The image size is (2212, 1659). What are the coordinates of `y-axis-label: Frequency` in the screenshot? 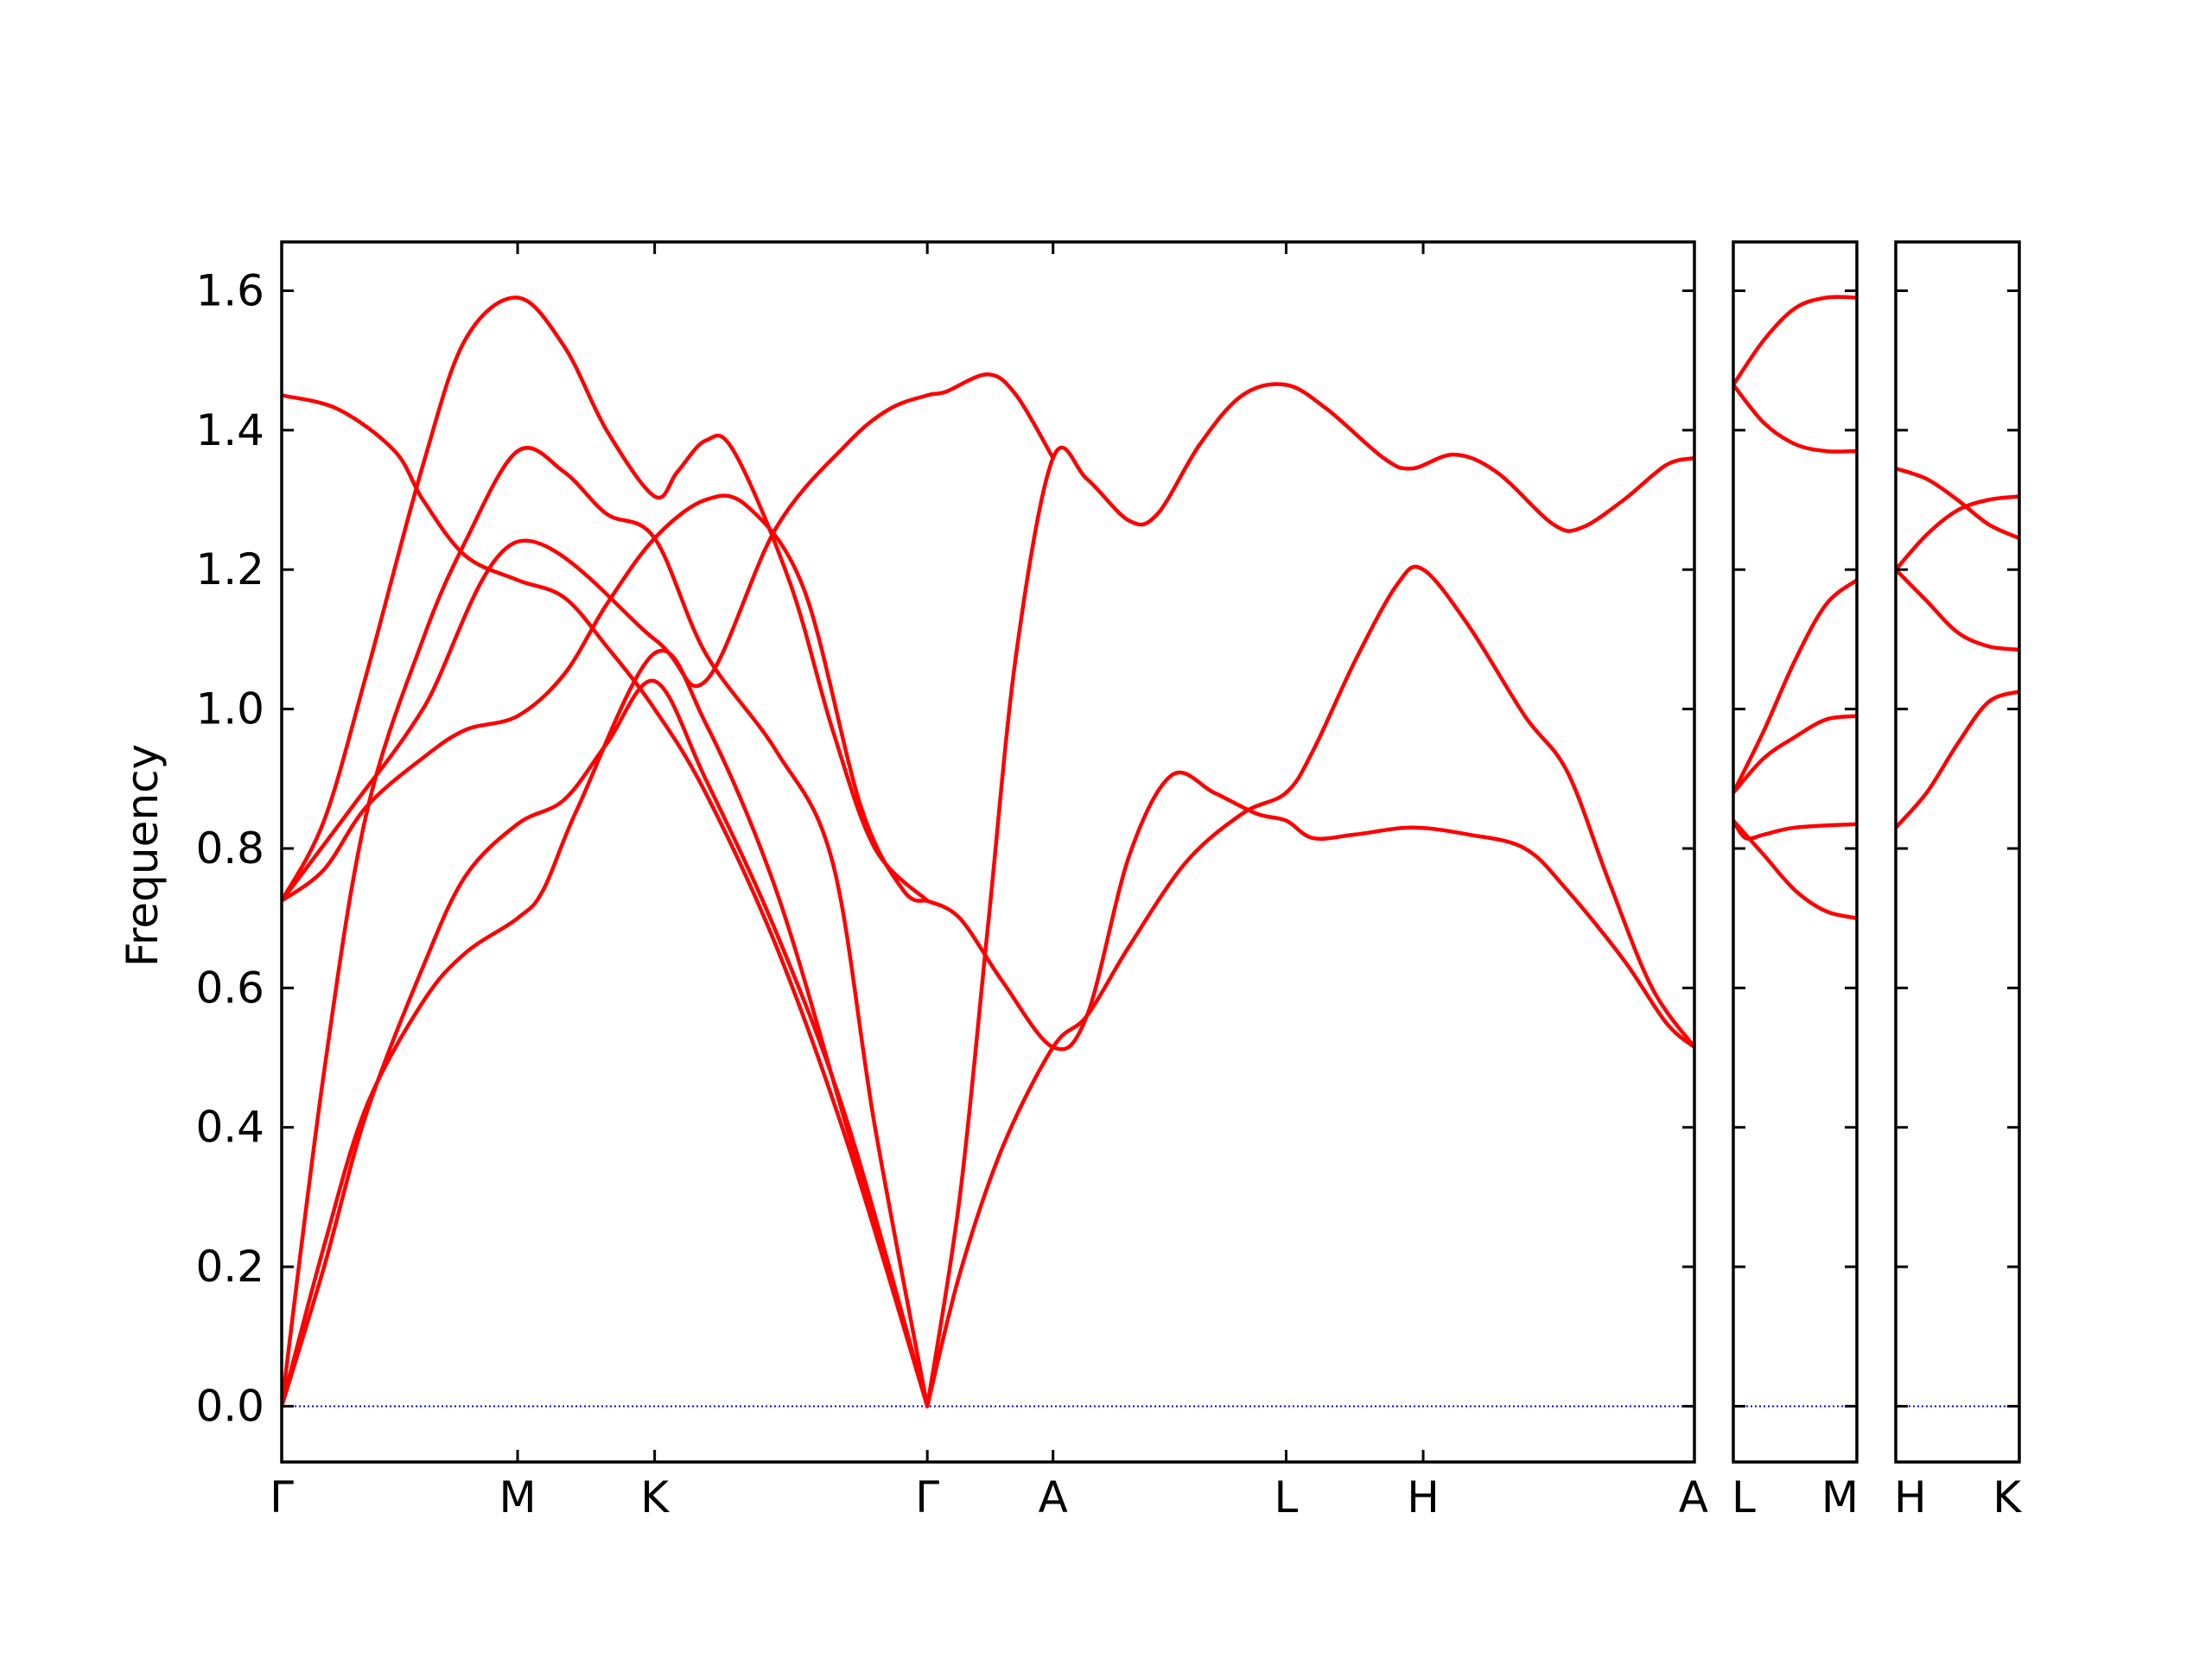 It's located at (143, 855).